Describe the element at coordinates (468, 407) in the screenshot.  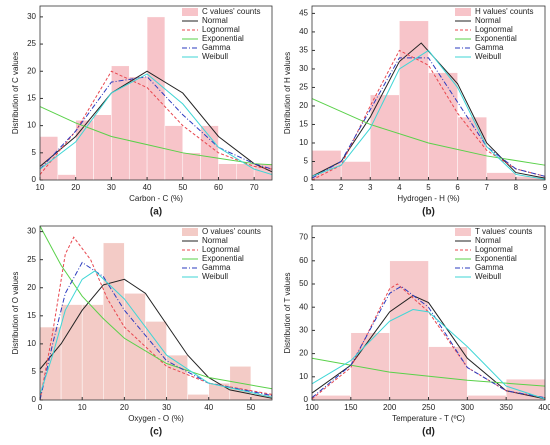
I see `x-tick-label: 300` at that location.